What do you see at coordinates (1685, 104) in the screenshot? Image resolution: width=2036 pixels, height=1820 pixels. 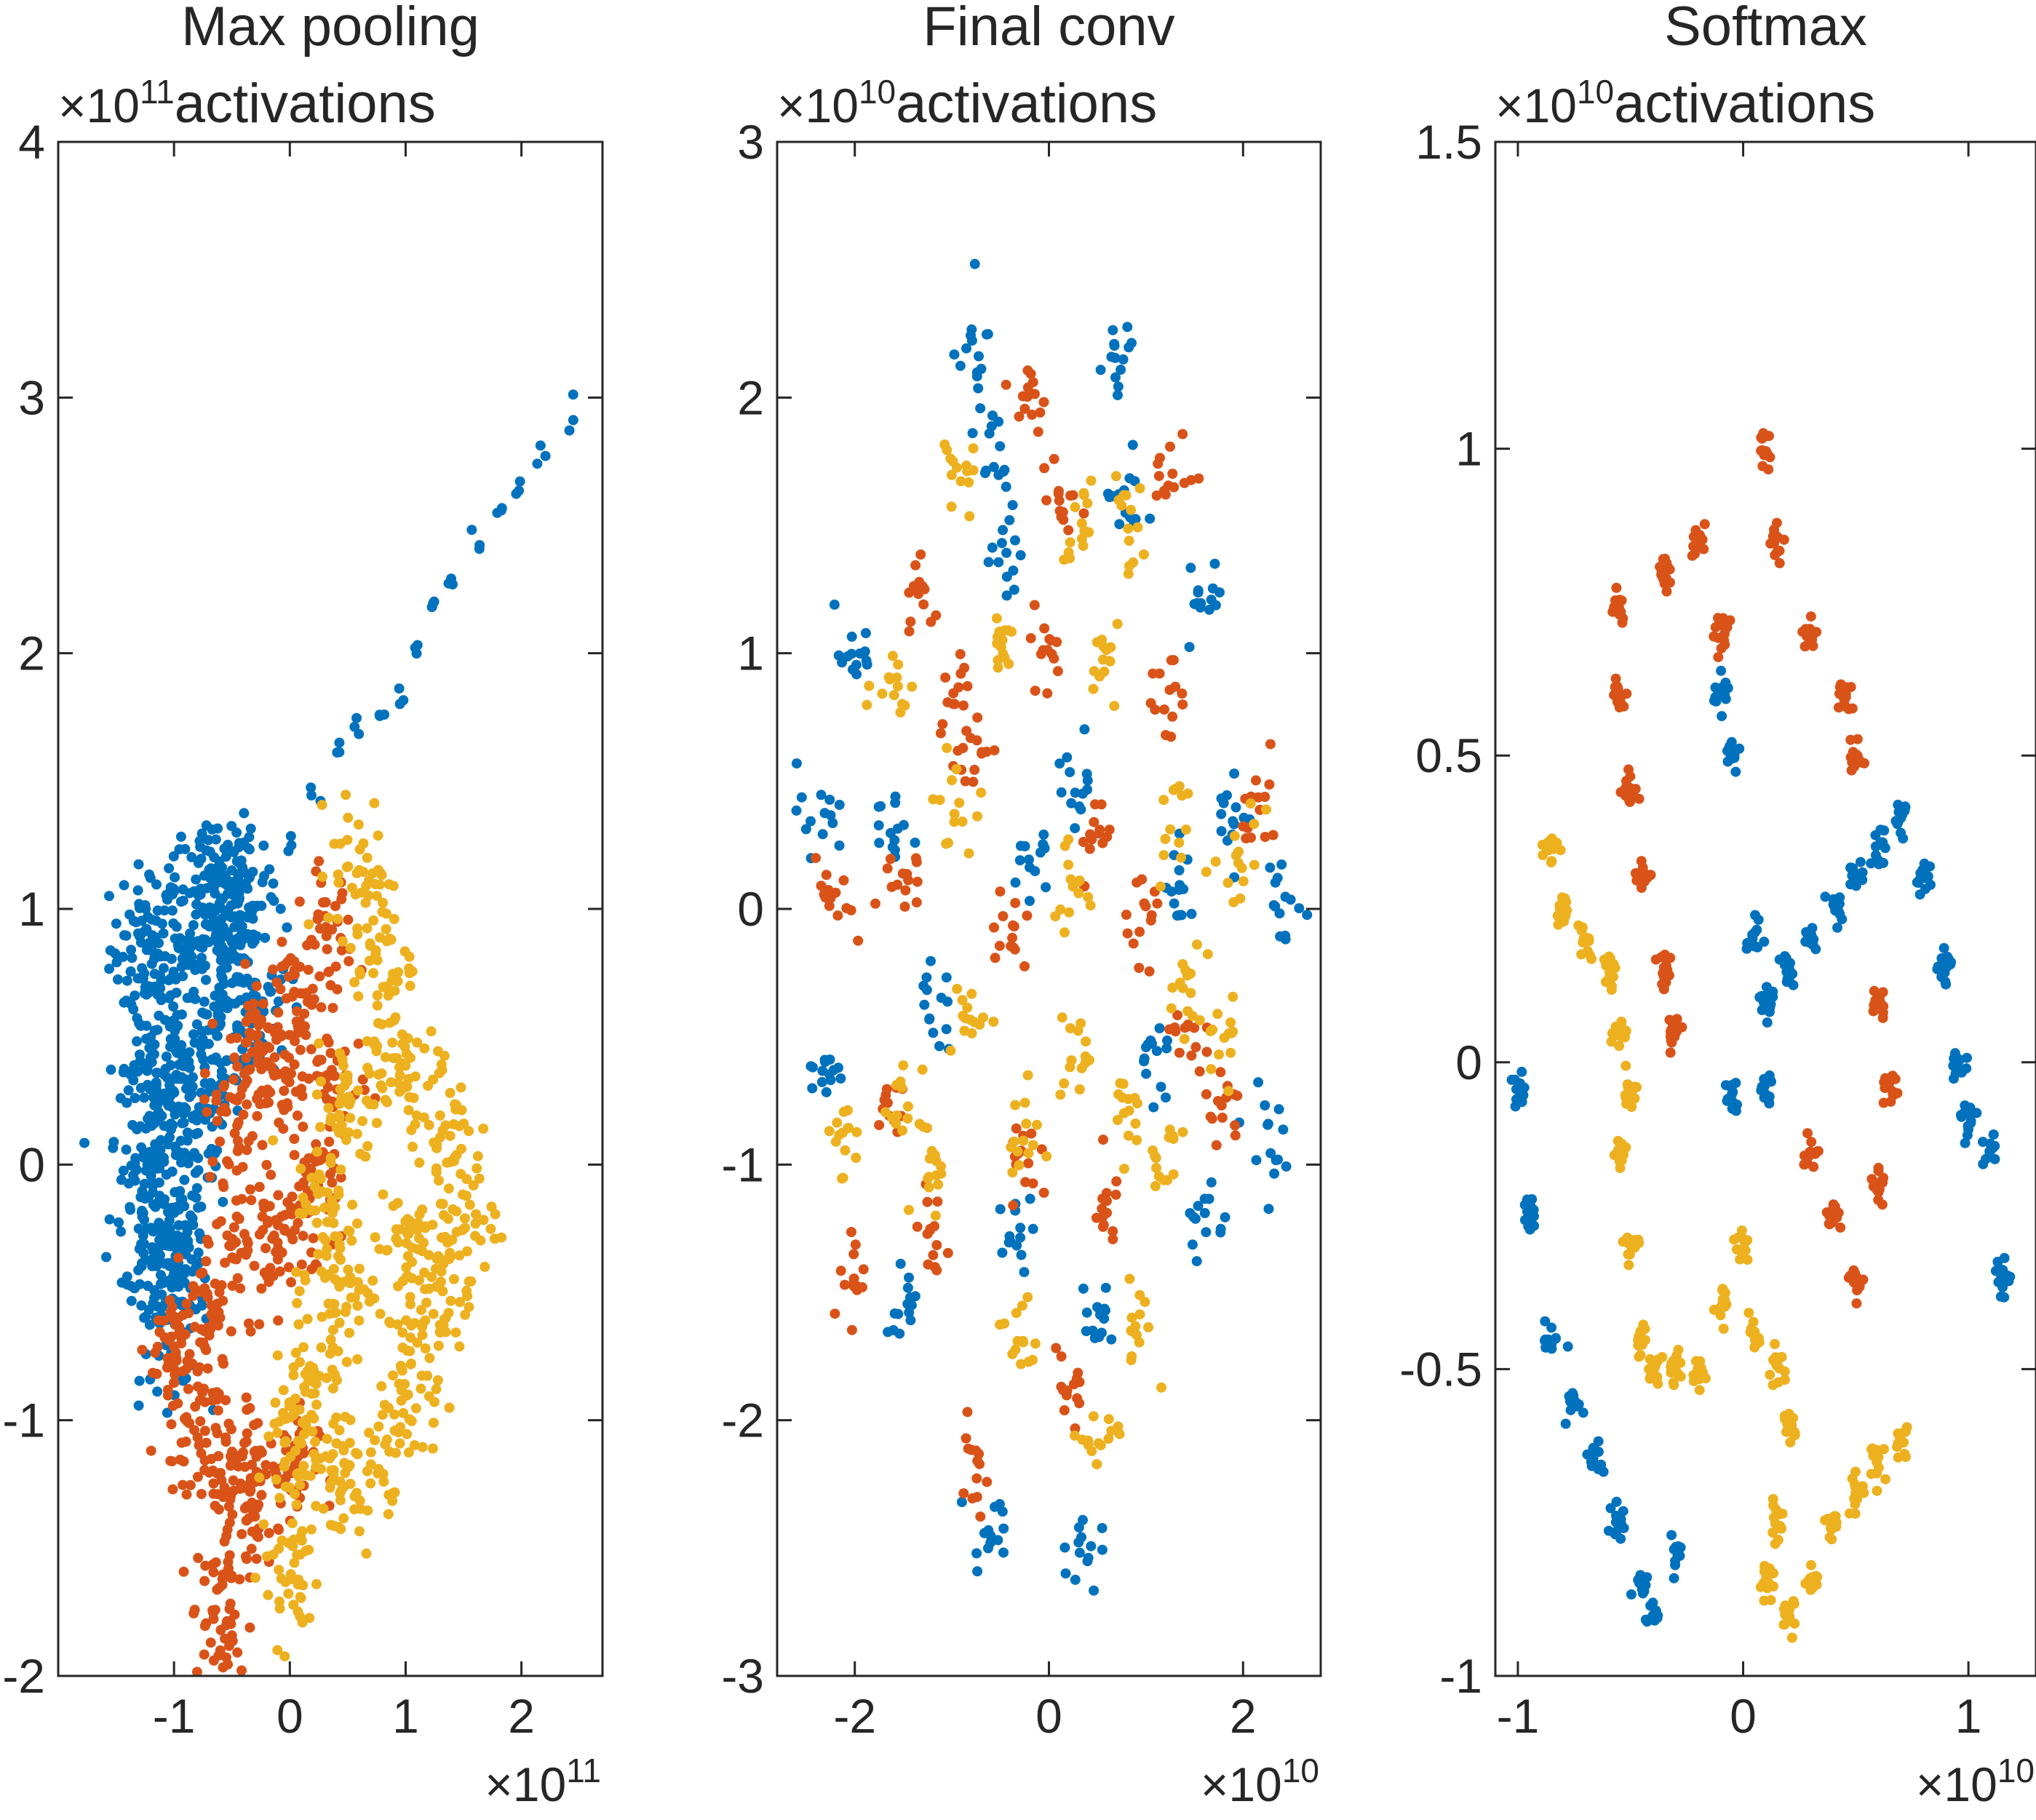 I see `y-axis-exponent: ×1010activations` at bounding box center [1685, 104].